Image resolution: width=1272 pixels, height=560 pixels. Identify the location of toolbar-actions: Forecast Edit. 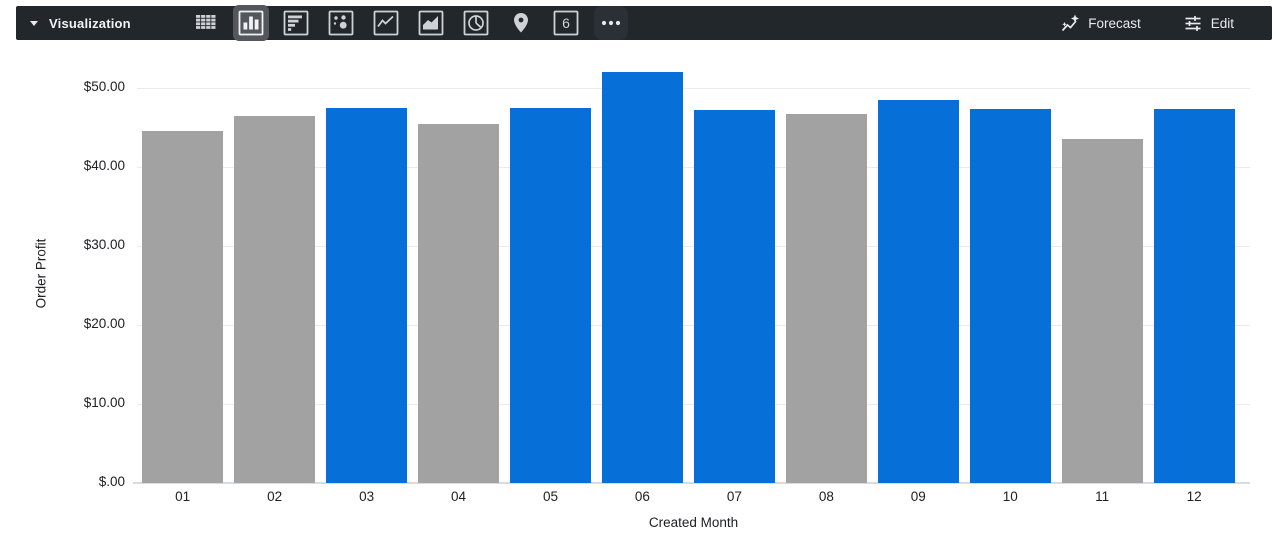
(1166, 23).